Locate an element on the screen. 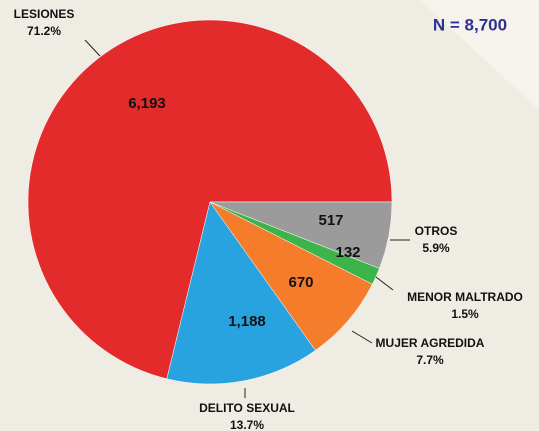 This screenshot has width=539, height=431. percent-label: 13.7% is located at coordinates (247, 424).